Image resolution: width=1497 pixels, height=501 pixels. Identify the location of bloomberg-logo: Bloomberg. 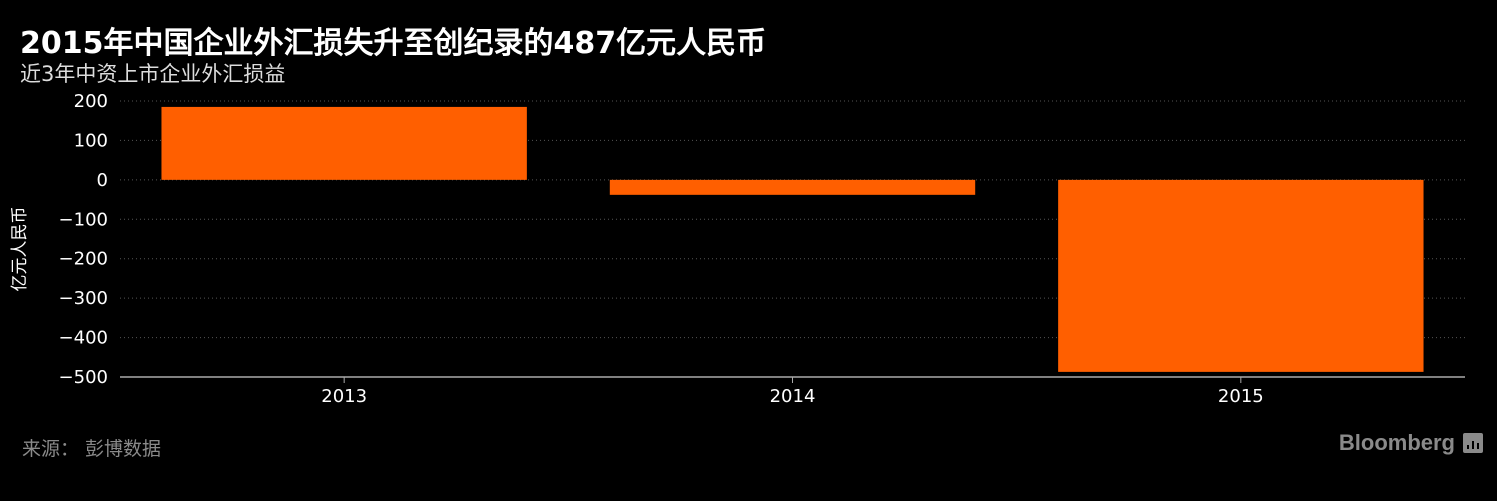
(1411, 443).